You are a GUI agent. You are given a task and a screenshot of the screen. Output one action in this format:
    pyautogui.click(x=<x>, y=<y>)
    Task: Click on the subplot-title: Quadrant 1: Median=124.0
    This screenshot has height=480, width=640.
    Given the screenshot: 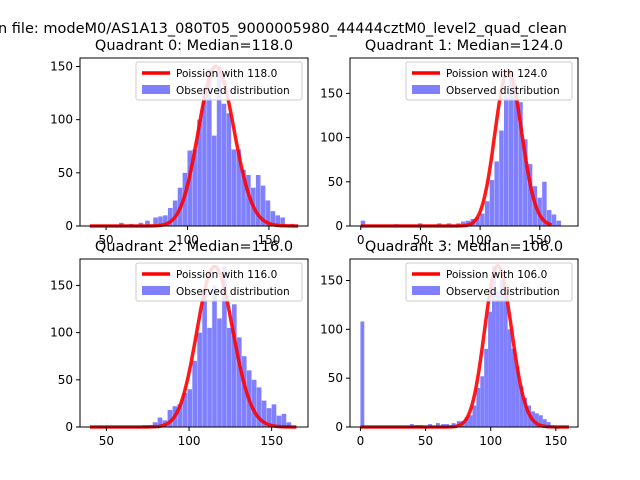 What is the action you would take?
    pyautogui.click(x=464, y=46)
    